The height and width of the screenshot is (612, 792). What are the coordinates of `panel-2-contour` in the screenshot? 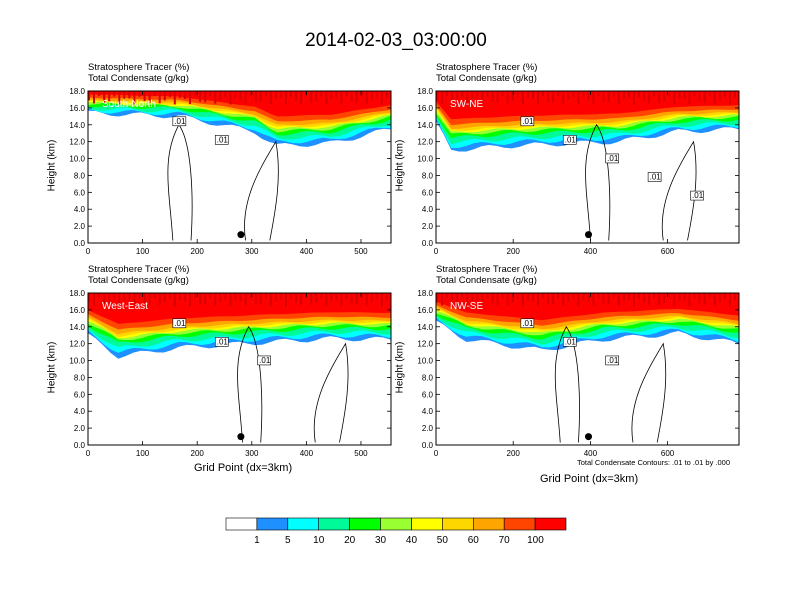 It's located at (679, 190).